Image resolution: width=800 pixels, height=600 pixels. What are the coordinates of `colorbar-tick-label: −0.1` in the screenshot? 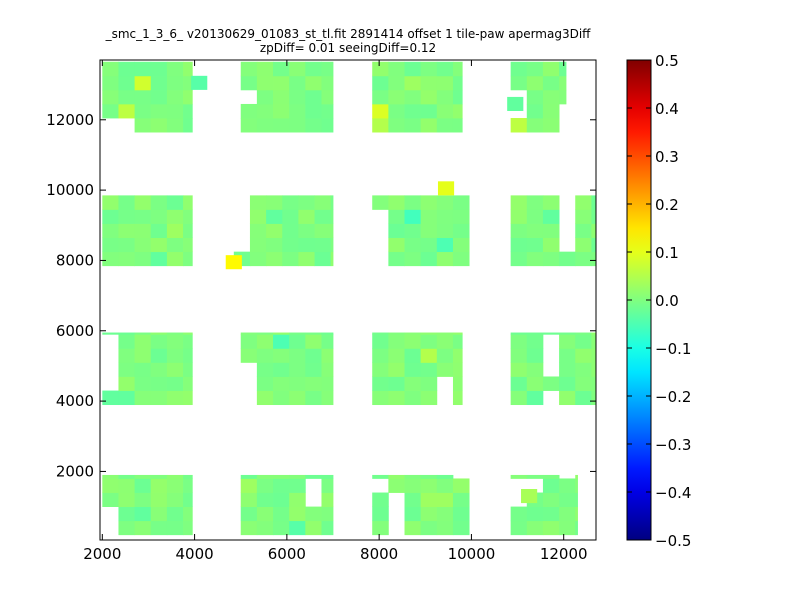 It's located at (673, 349).